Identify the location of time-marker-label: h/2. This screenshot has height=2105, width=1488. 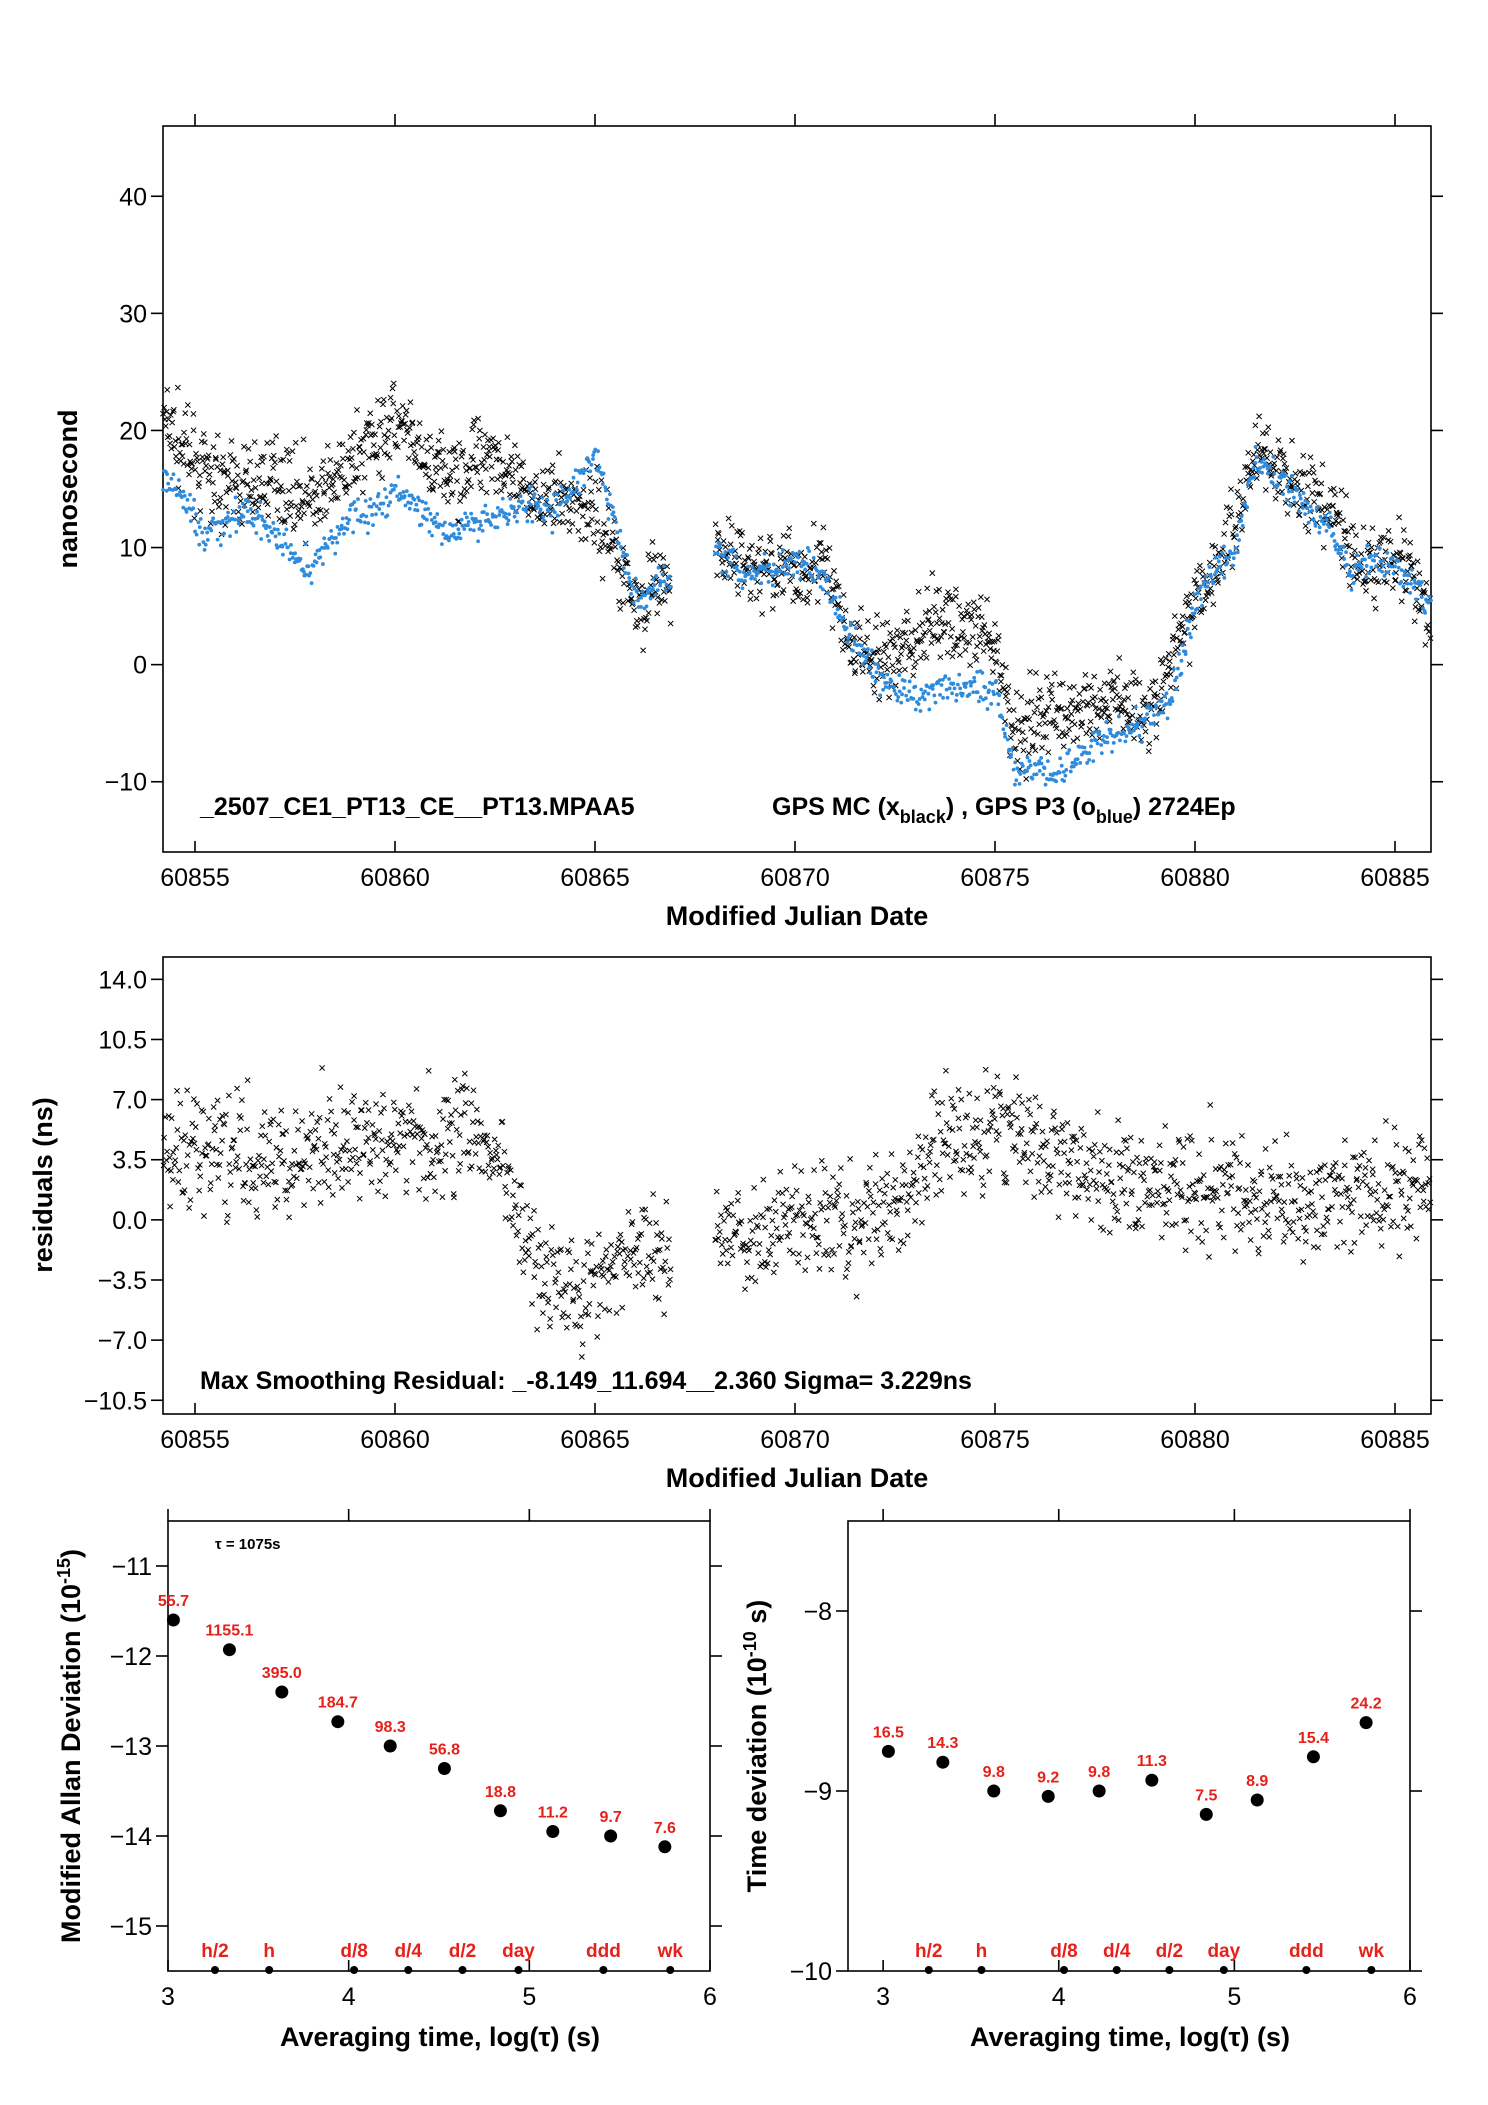
(928, 1951).